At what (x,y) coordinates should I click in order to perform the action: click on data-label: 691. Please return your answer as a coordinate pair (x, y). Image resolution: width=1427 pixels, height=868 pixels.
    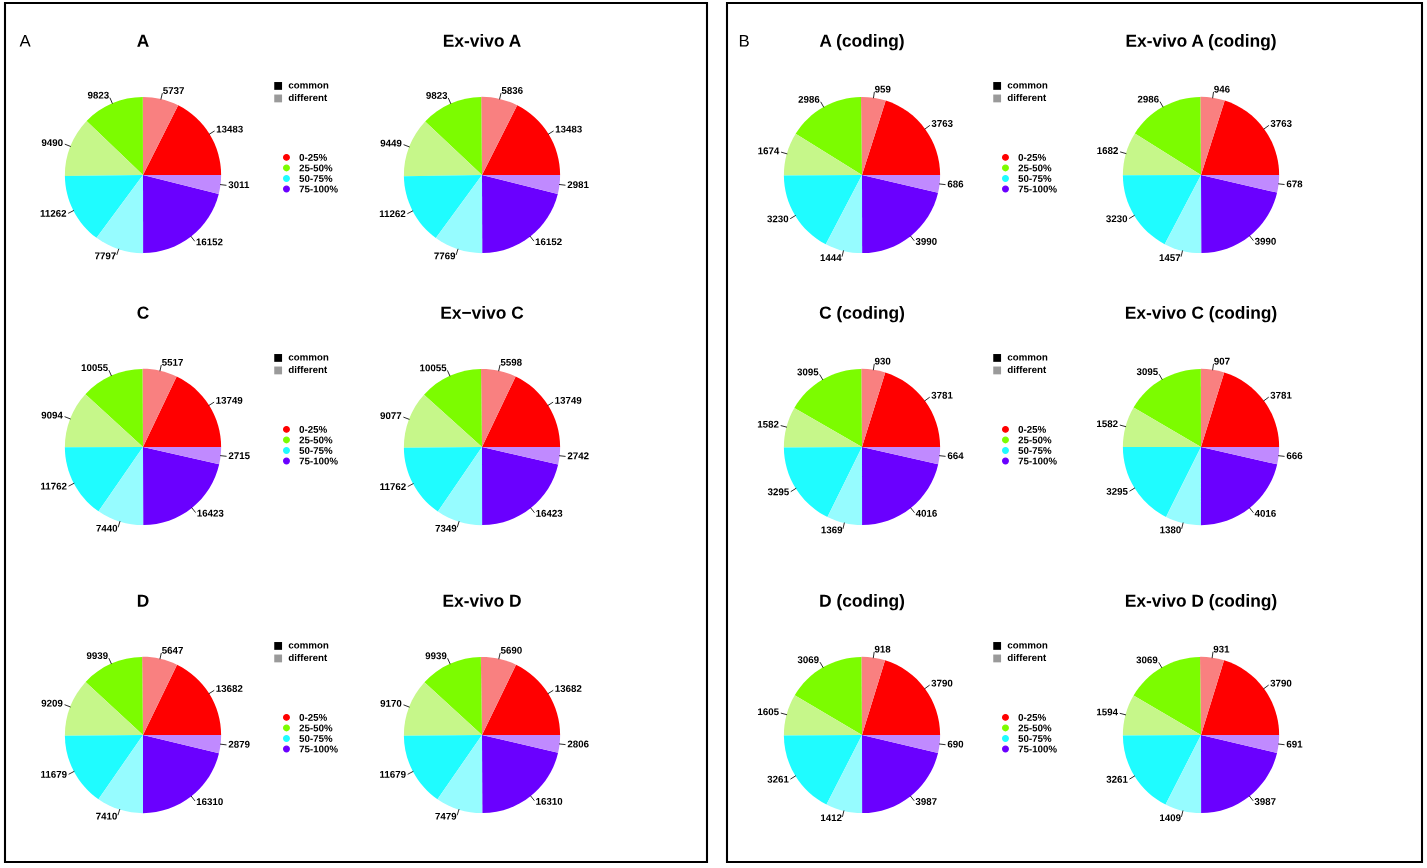
    Looking at the image, I should click on (1294, 744).